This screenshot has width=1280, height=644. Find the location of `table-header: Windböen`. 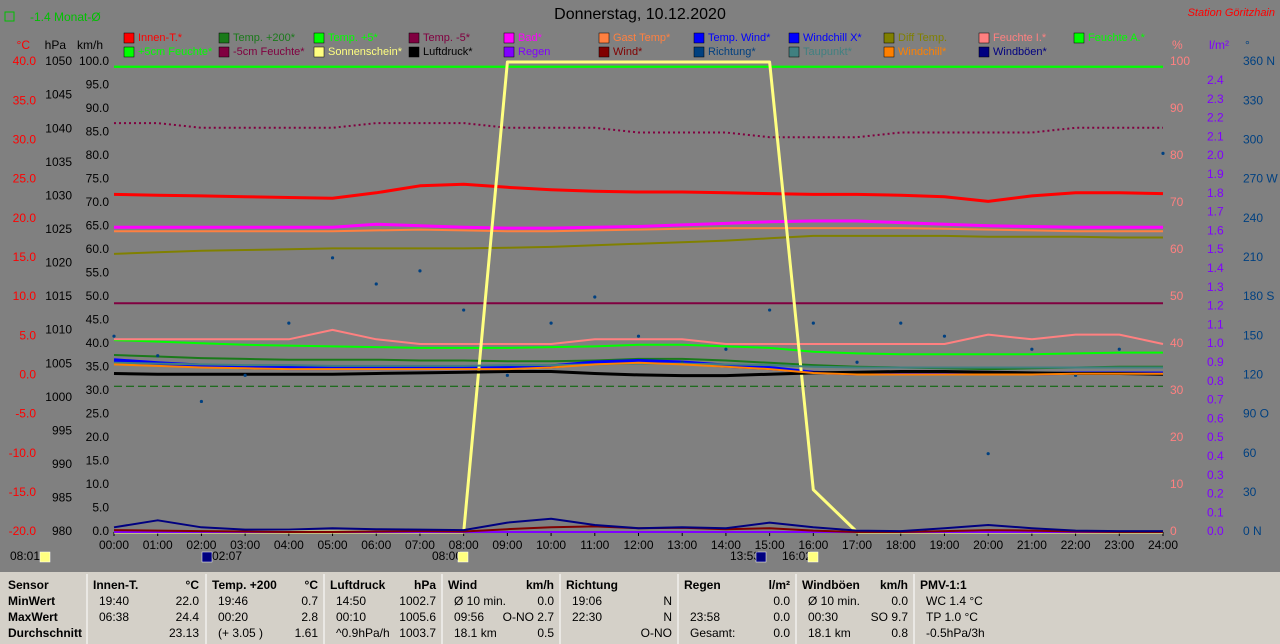

table-header: Windböen is located at coordinates (831, 585).